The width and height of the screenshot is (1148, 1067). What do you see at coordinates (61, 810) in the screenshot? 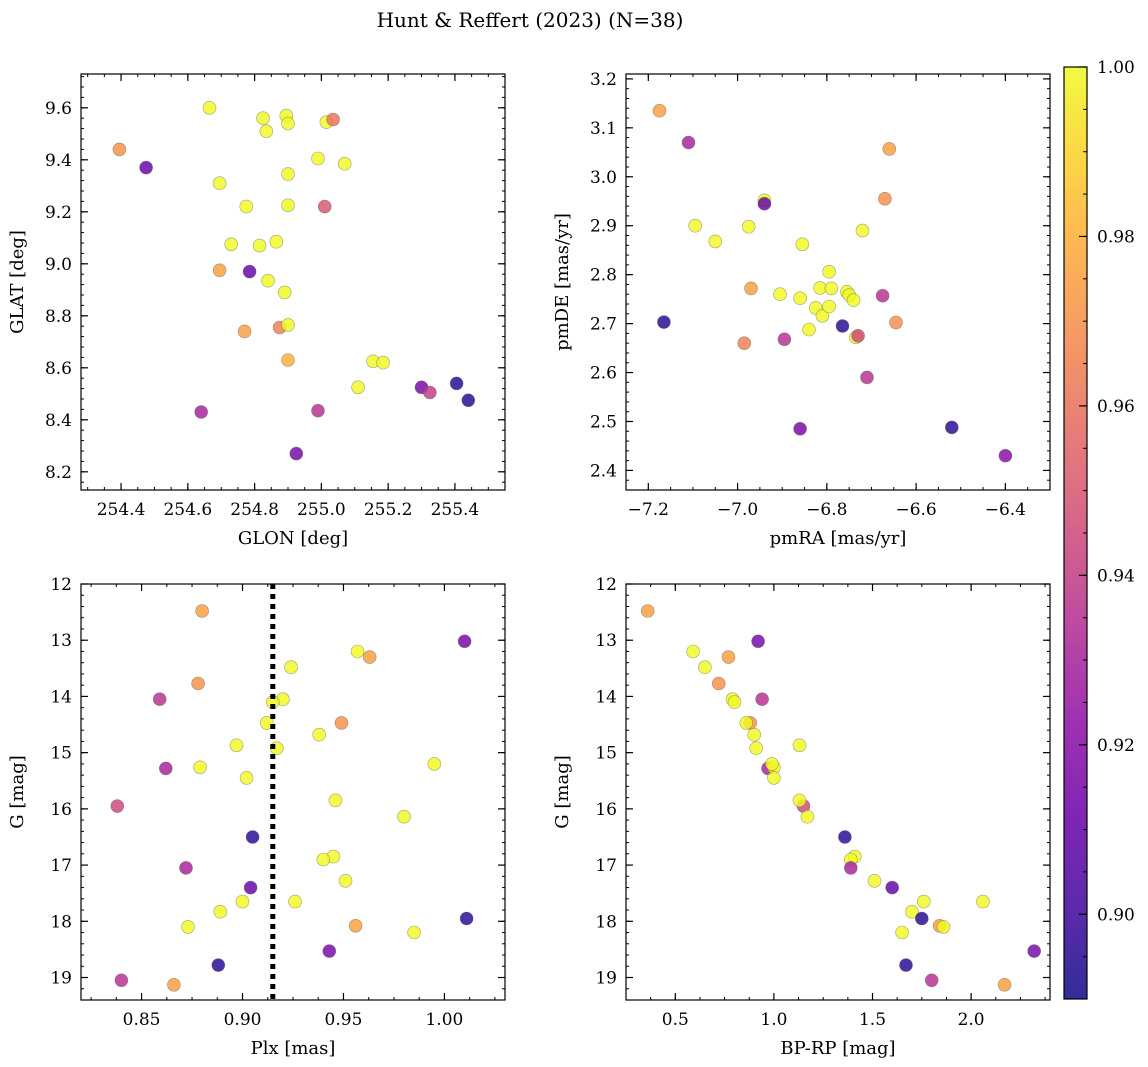
I see `y-tick-label: 16` at bounding box center [61, 810].